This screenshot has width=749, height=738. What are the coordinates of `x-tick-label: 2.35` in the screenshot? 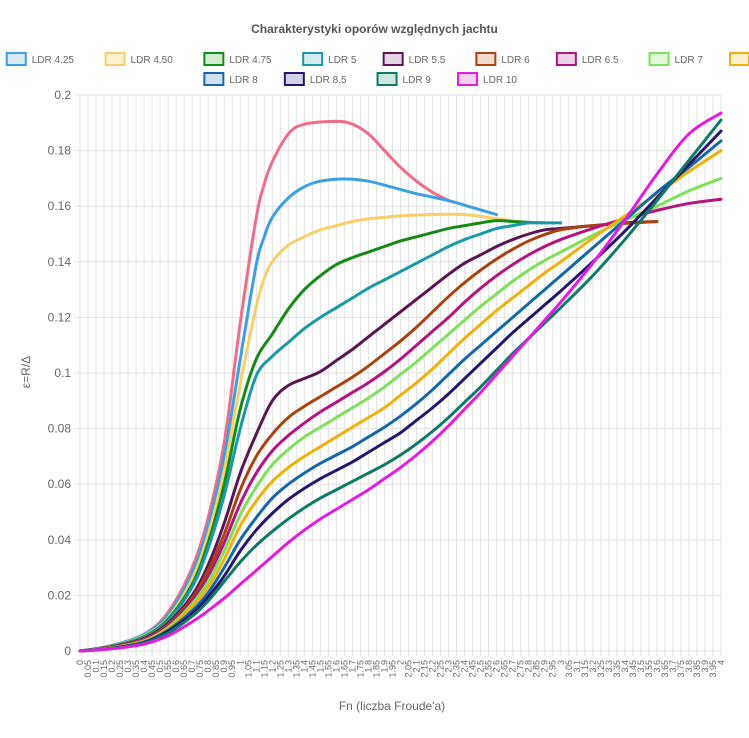 It's located at (457, 669).